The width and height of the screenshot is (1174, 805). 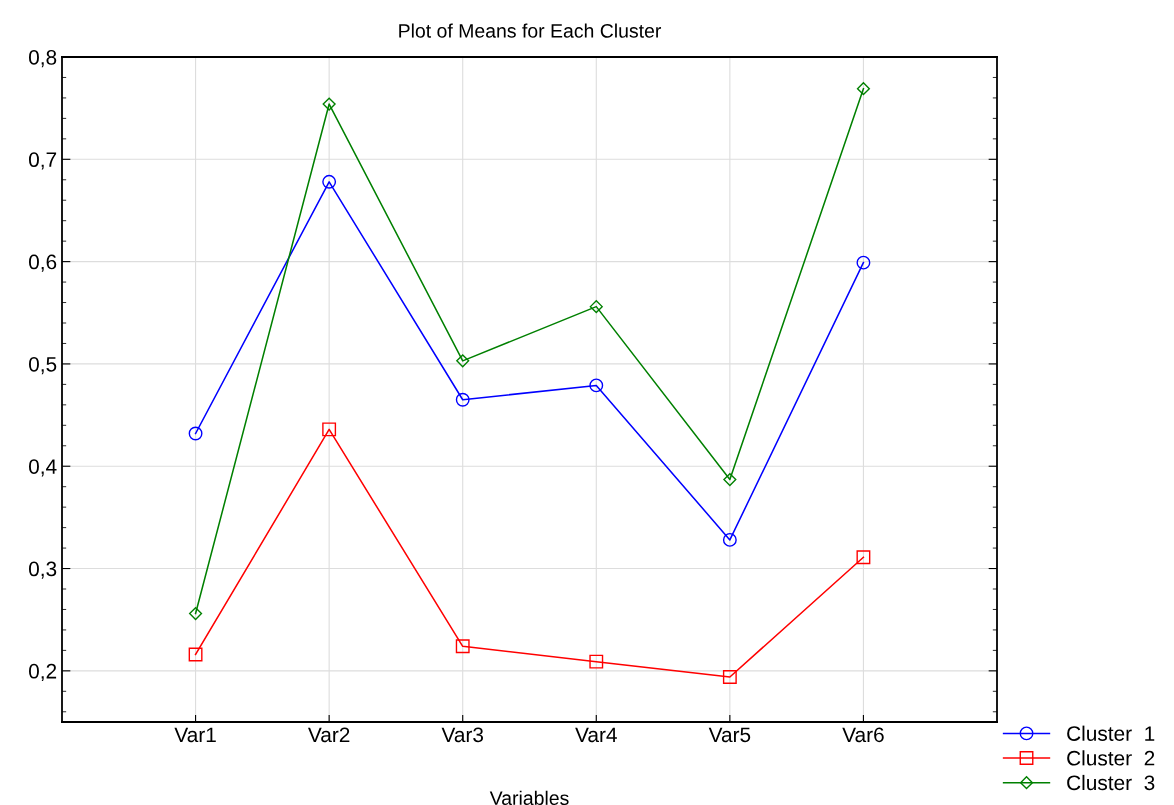 What do you see at coordinates (530, 30) in the screenshot?
I see `chart-title: Plot of Means for Each Cluster` at bounding box center [530, 30].